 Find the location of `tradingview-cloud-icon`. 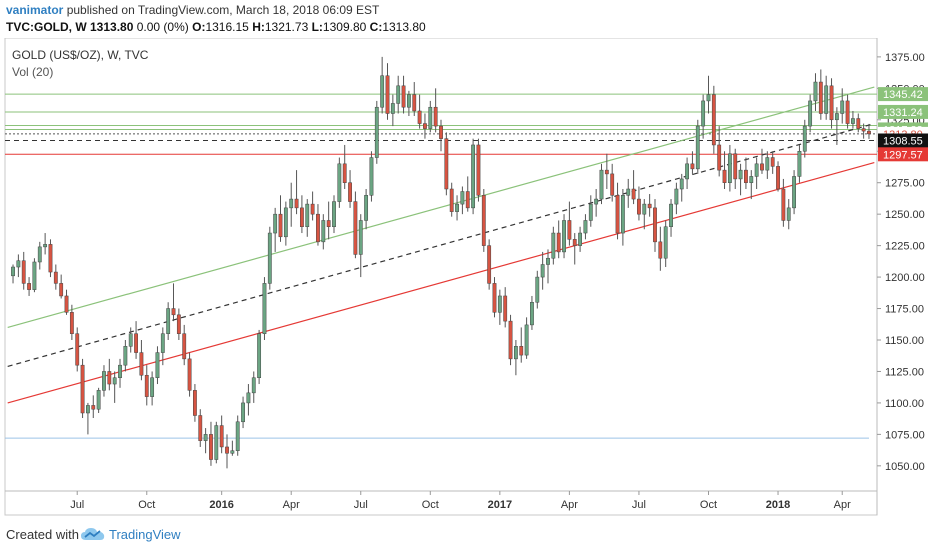

tradingview-cloud-icon is located at coordinates (93, 534).